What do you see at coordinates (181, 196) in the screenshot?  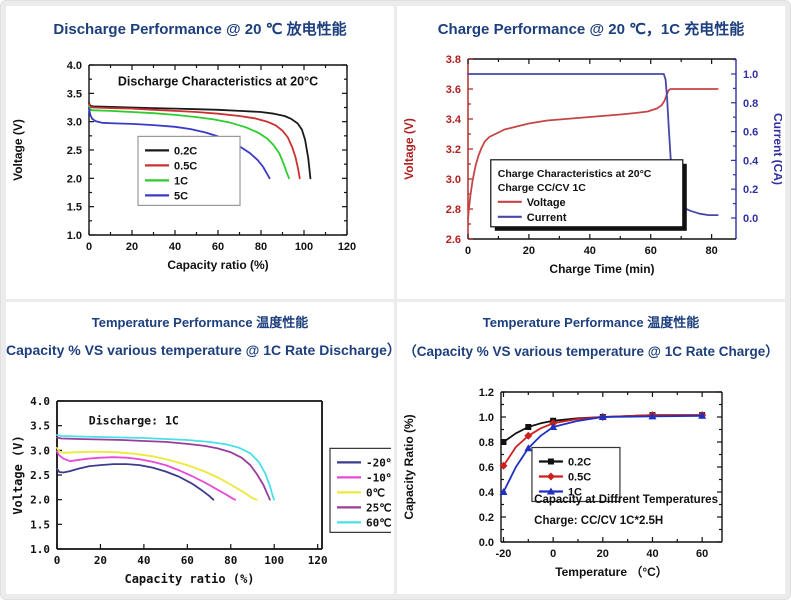 I see `svg-text: 5C` at bounding box center [181, 196].